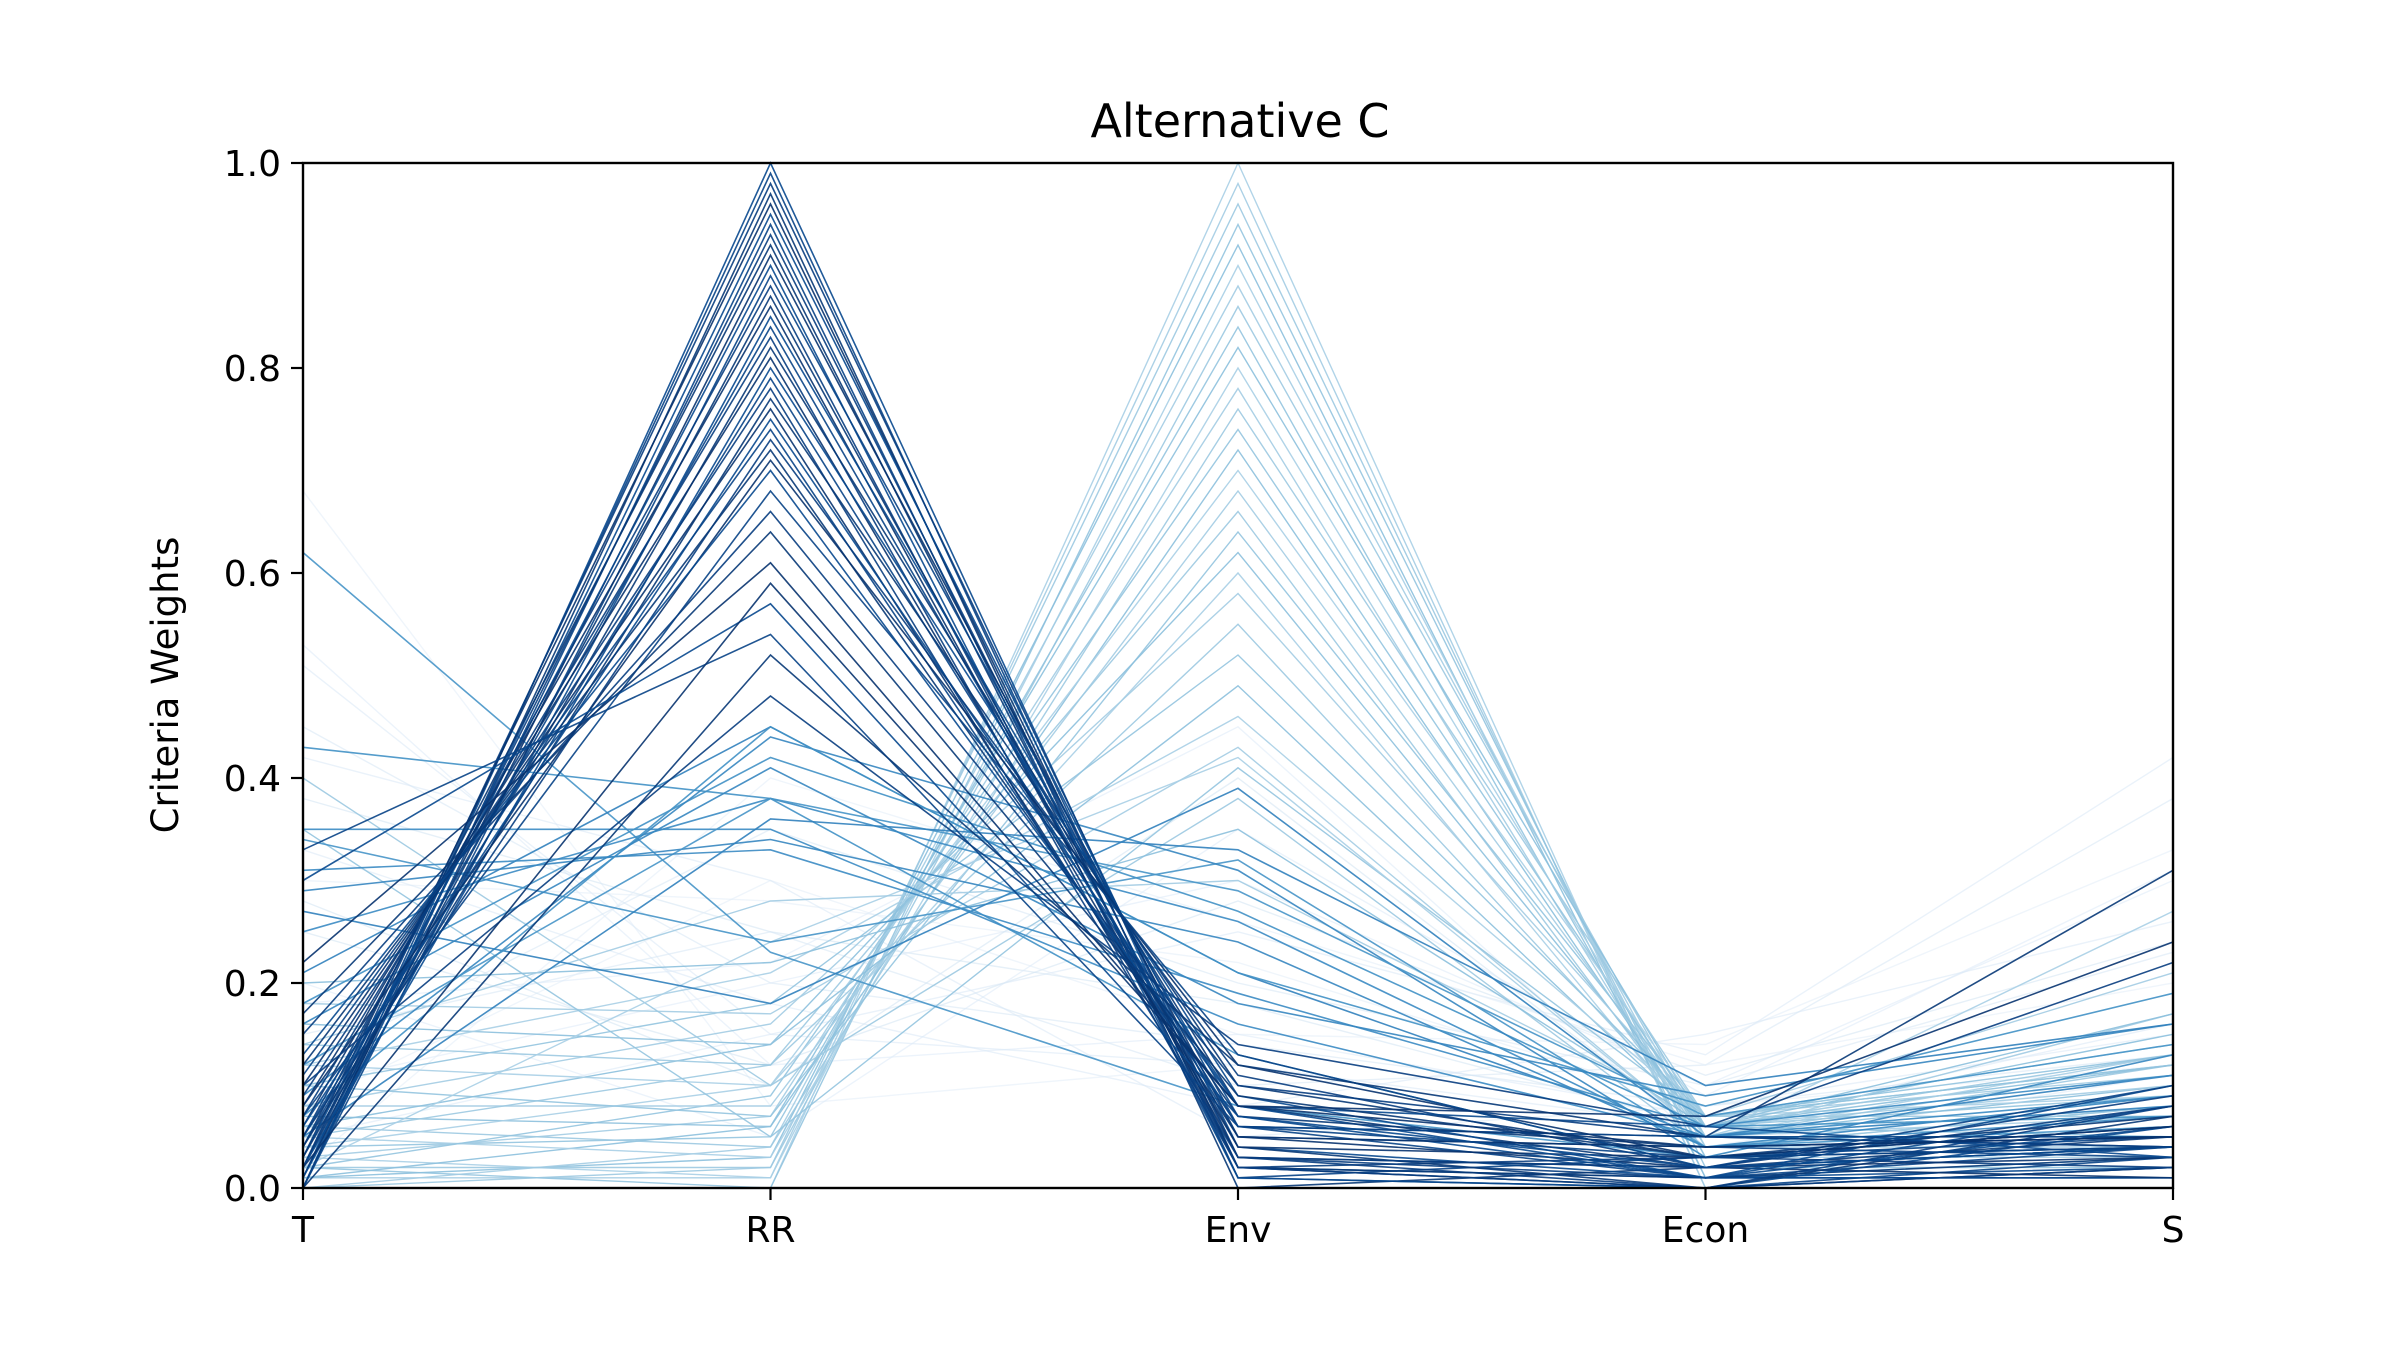 Image resolution: width=2400 pixels, height=1350 pixels. Describe the element at coordinates (1705, 1230) in the screenshot. I see `x-tick-label-econ: Econ` at that location.